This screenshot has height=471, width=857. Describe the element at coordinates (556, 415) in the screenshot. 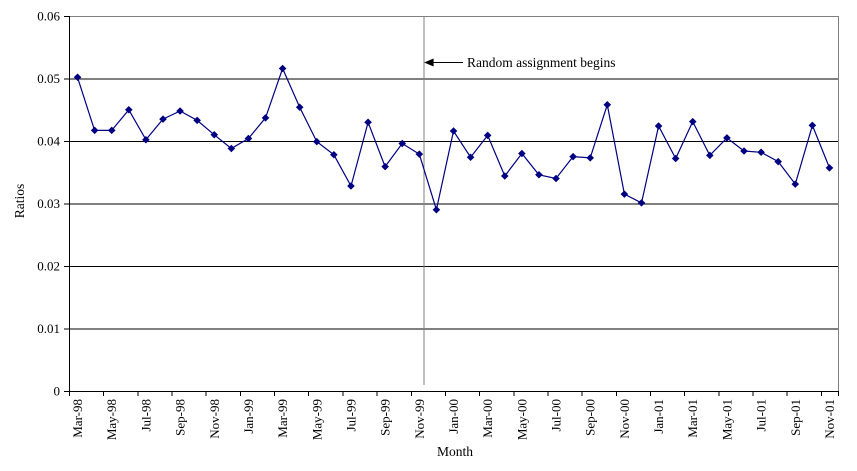

I see `x-tick-label: Jul-00` at that location.